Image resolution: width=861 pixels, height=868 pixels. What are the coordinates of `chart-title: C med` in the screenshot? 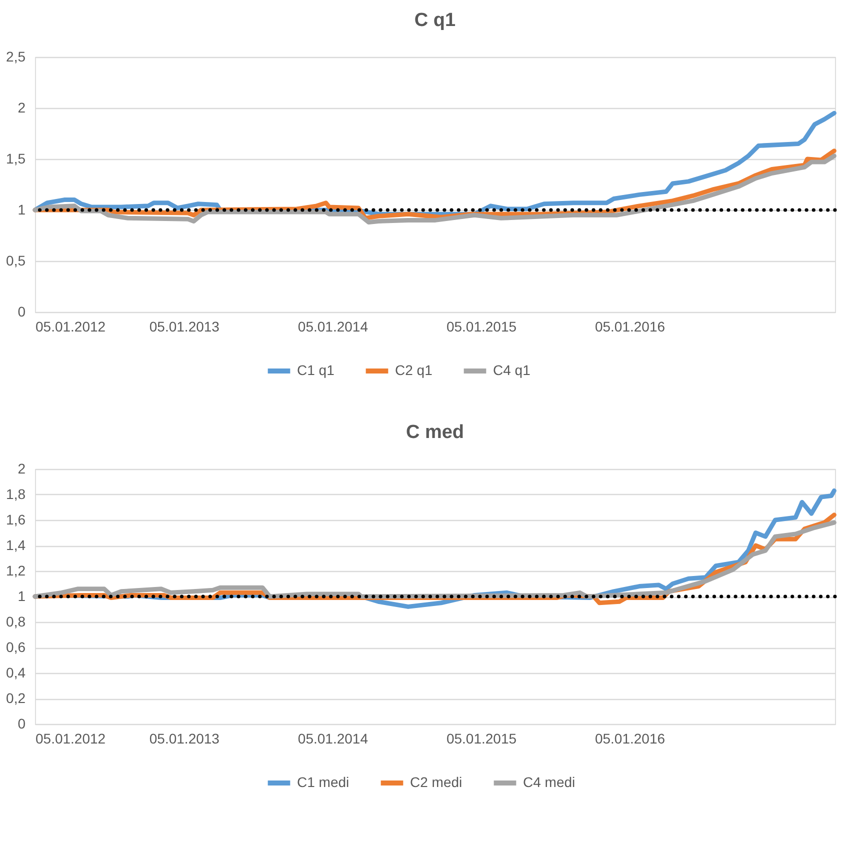 It's located at (435, 432).